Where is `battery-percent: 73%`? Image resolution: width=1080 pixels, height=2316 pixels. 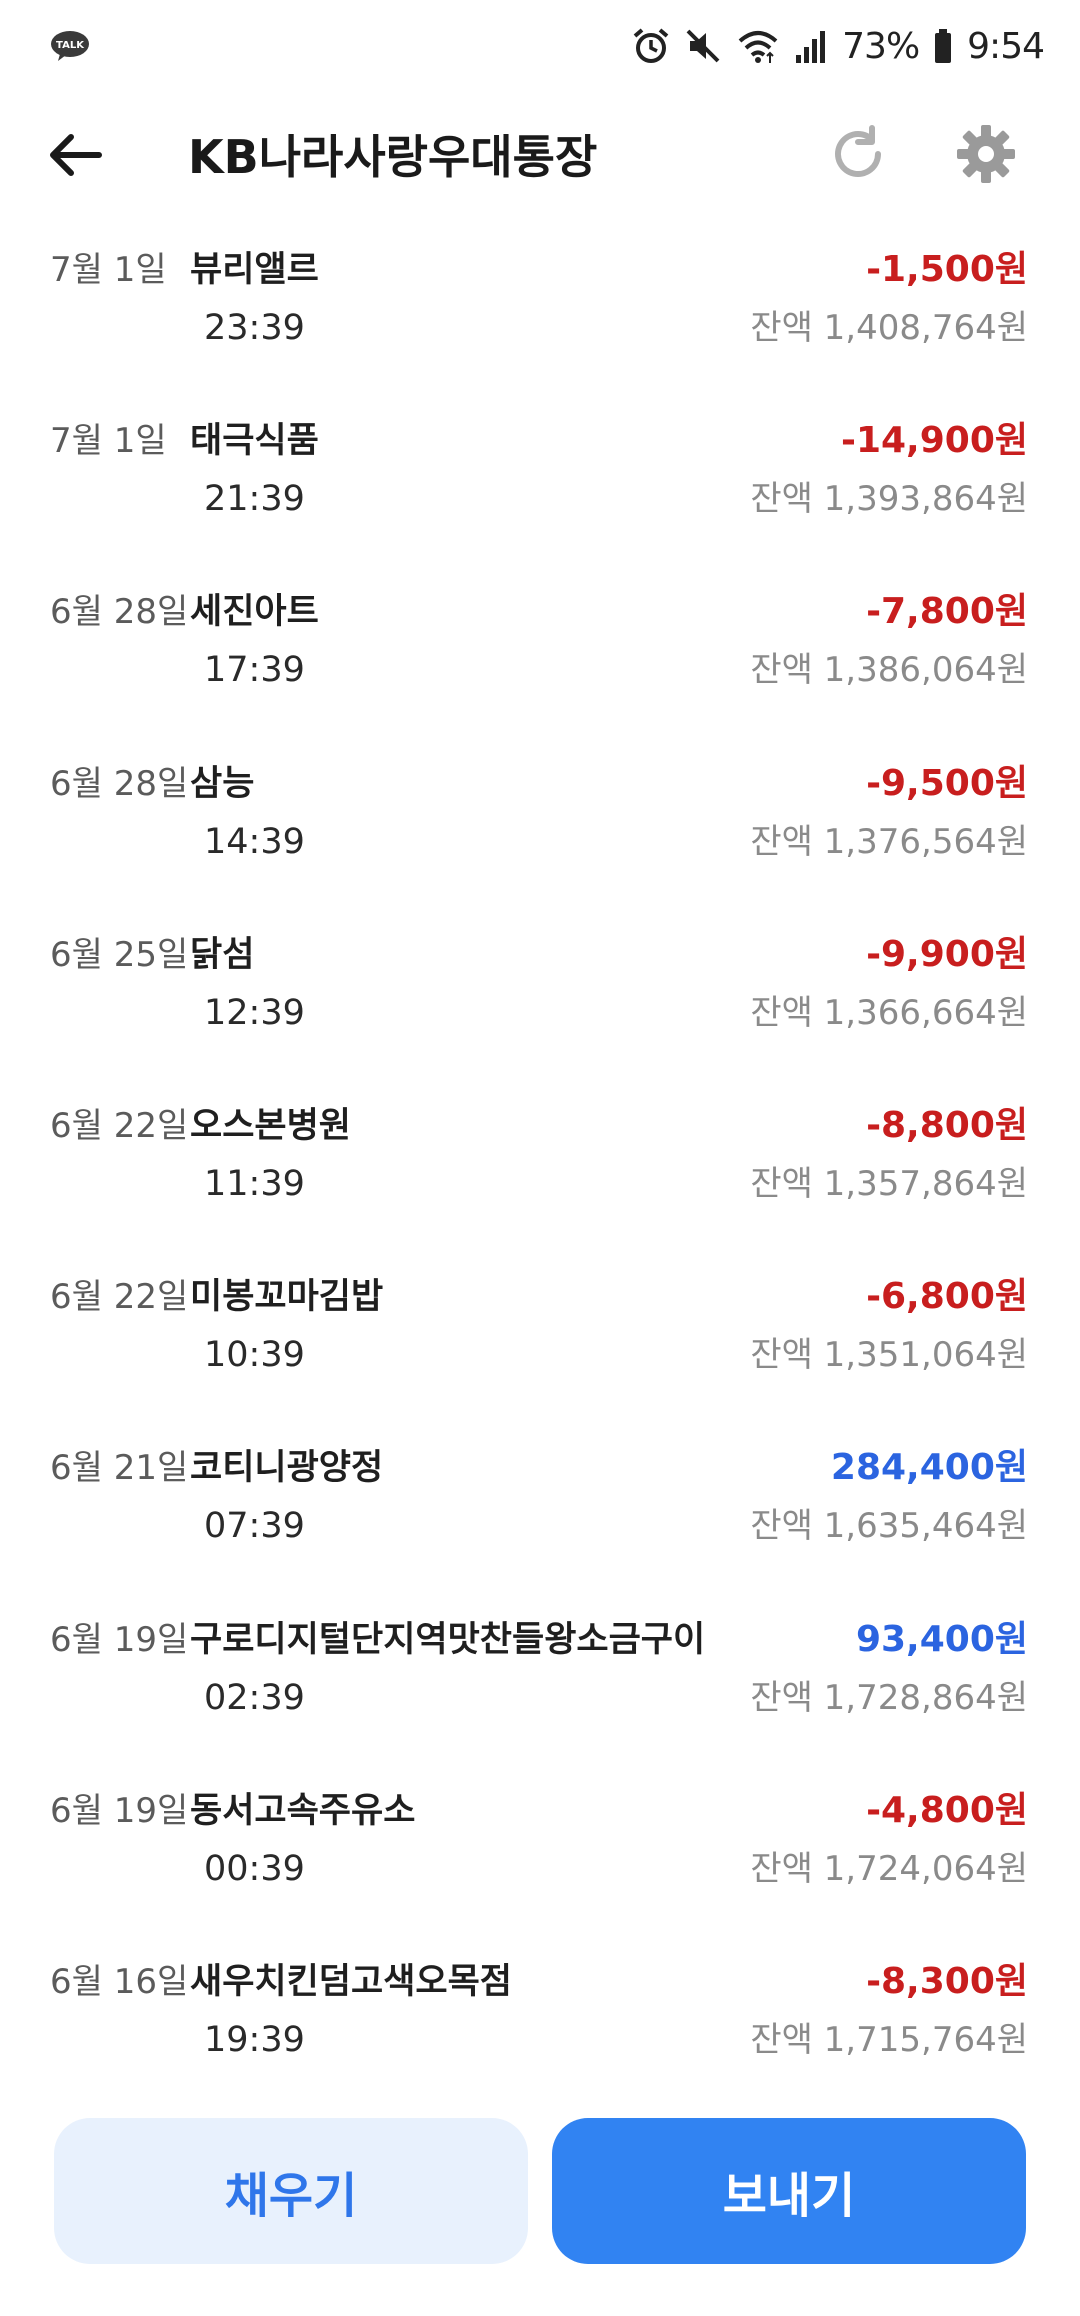 battery-percent: 73% is located at coordinates (881, 46).